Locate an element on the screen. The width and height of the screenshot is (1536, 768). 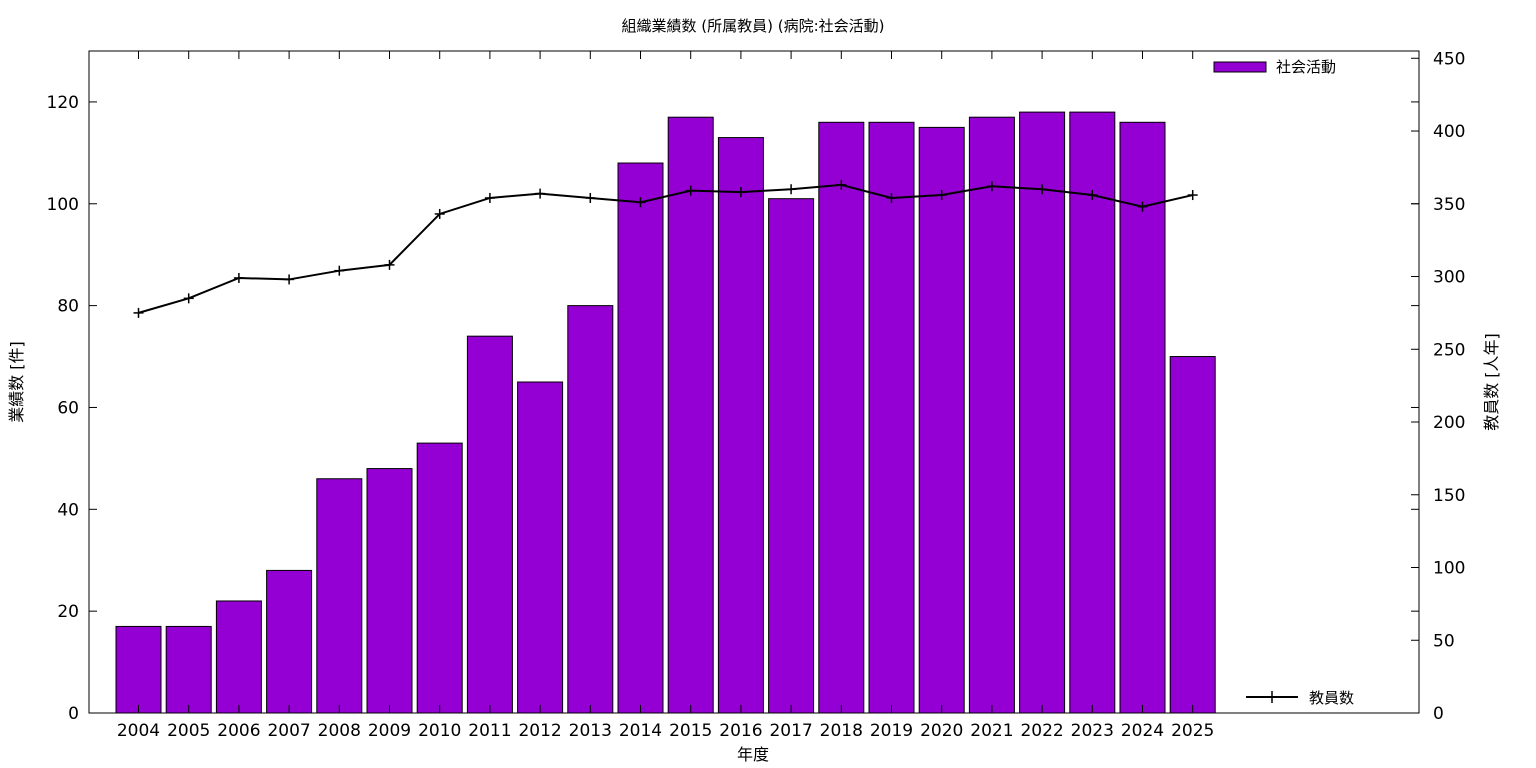
legend-bar-label: 社会活動 is located at coordinates (1306, 67).